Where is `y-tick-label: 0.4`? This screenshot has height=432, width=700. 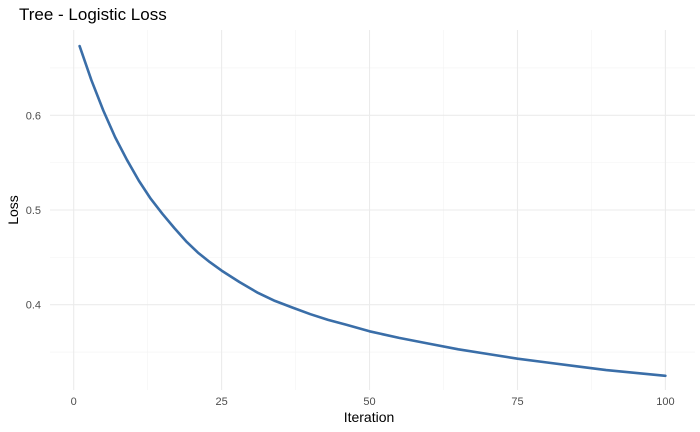
y-tick-label: 0.4 is located at coordinates (33, 306).